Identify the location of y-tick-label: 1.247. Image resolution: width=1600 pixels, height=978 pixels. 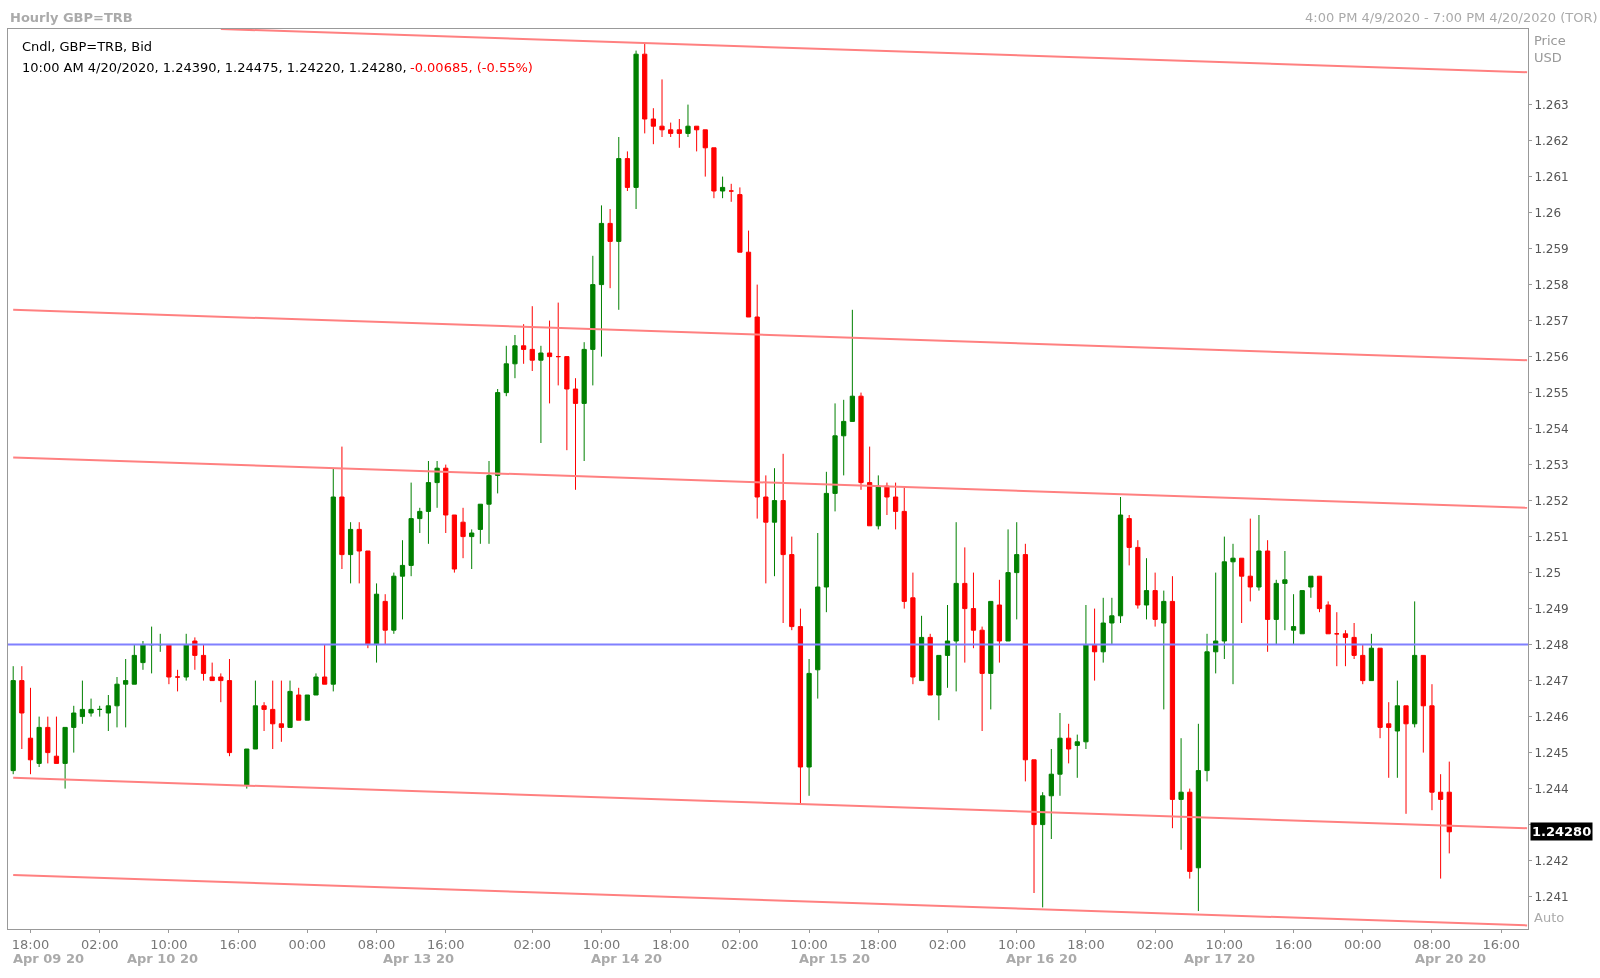
(1551, 680).